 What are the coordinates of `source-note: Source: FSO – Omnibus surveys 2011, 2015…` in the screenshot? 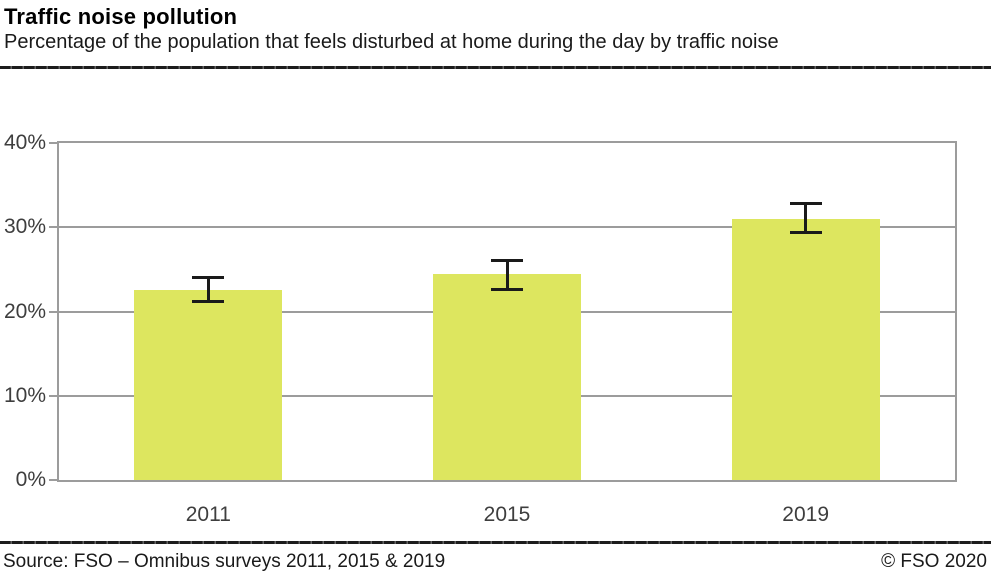 It's located at (224, 561).